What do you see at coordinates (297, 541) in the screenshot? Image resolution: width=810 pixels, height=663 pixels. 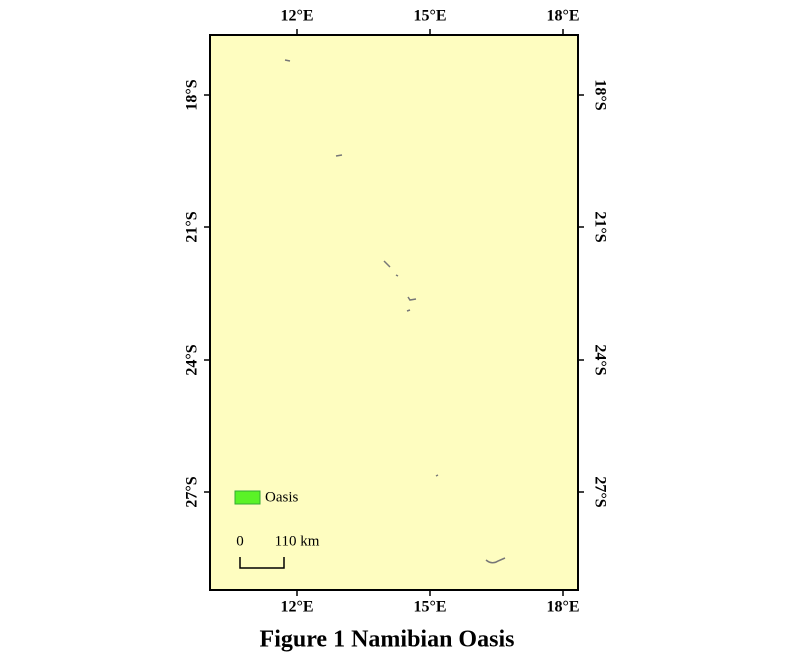 I see `scale-end: 110 km` at bounding box center [297, 541].